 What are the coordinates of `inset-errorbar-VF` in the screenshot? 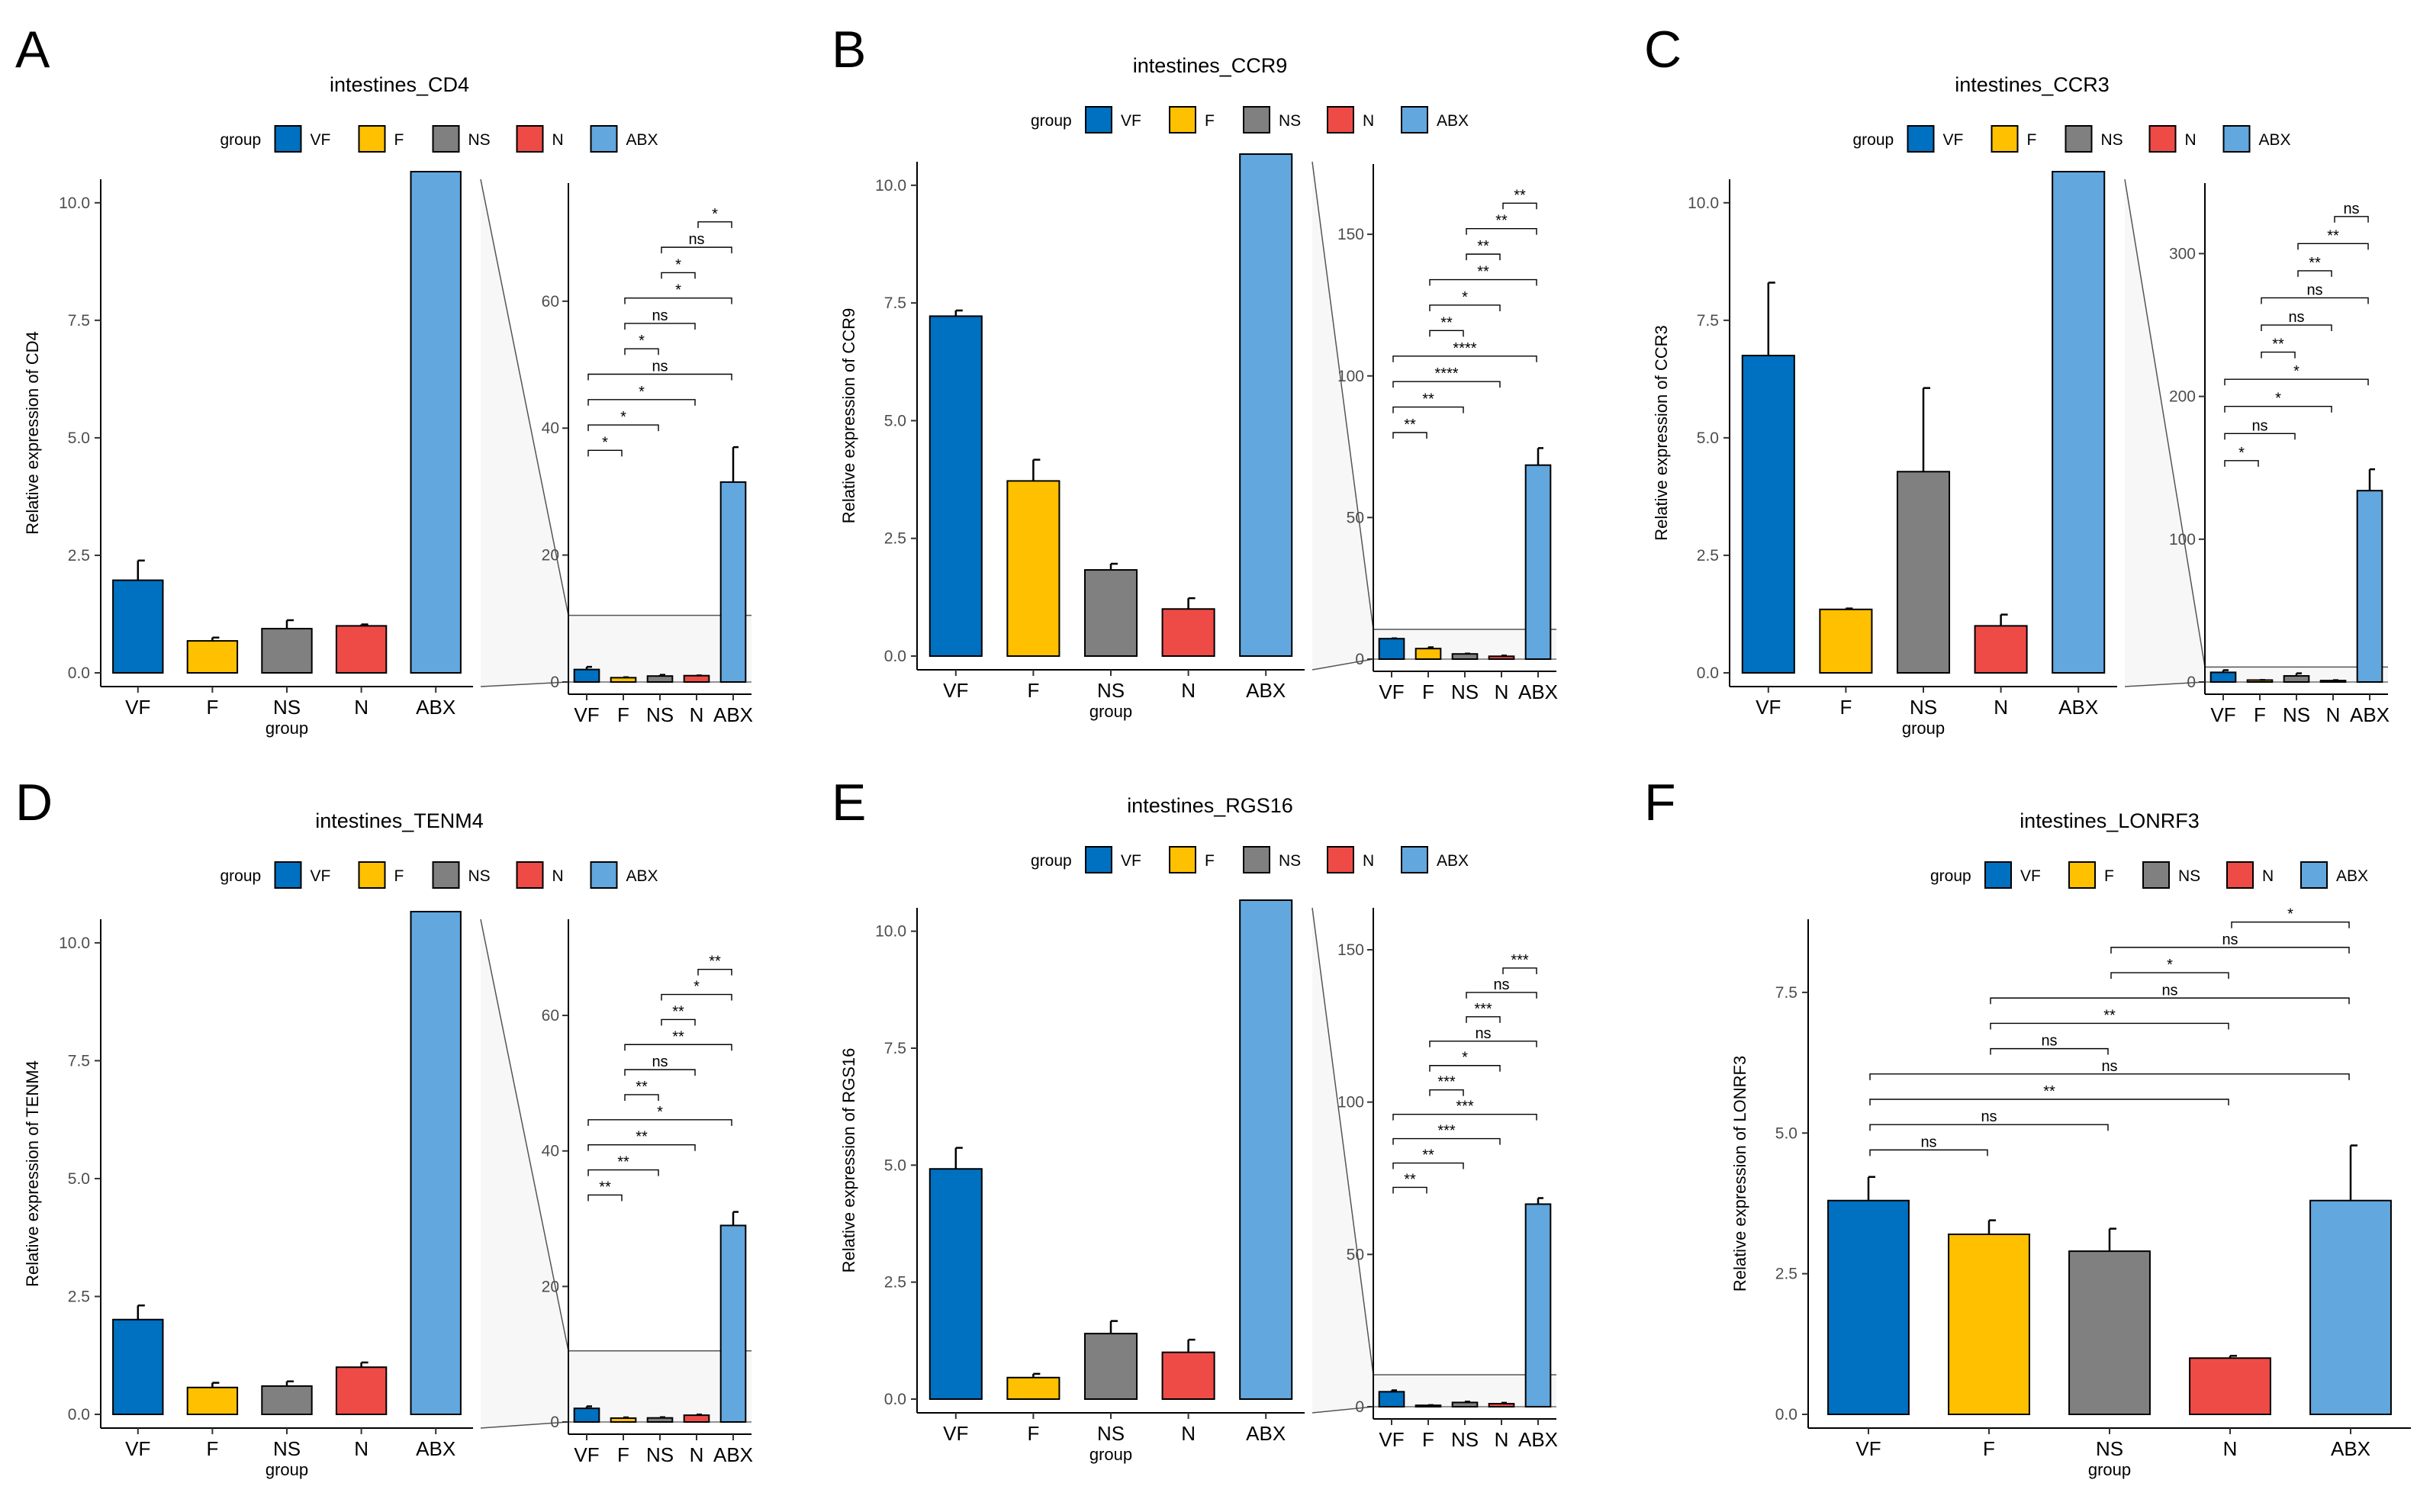 It's located at (588, 1407).